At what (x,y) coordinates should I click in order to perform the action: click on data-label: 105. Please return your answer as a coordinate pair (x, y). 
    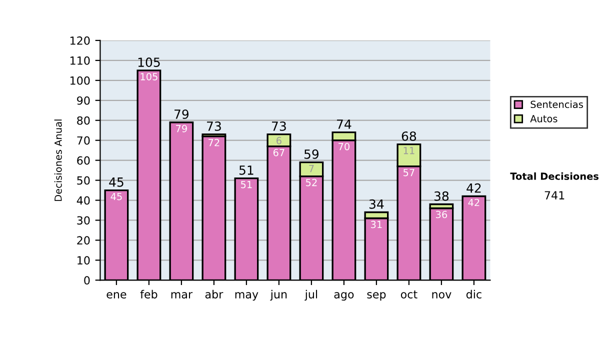
    Looking at the image, I should click on (149, 76).